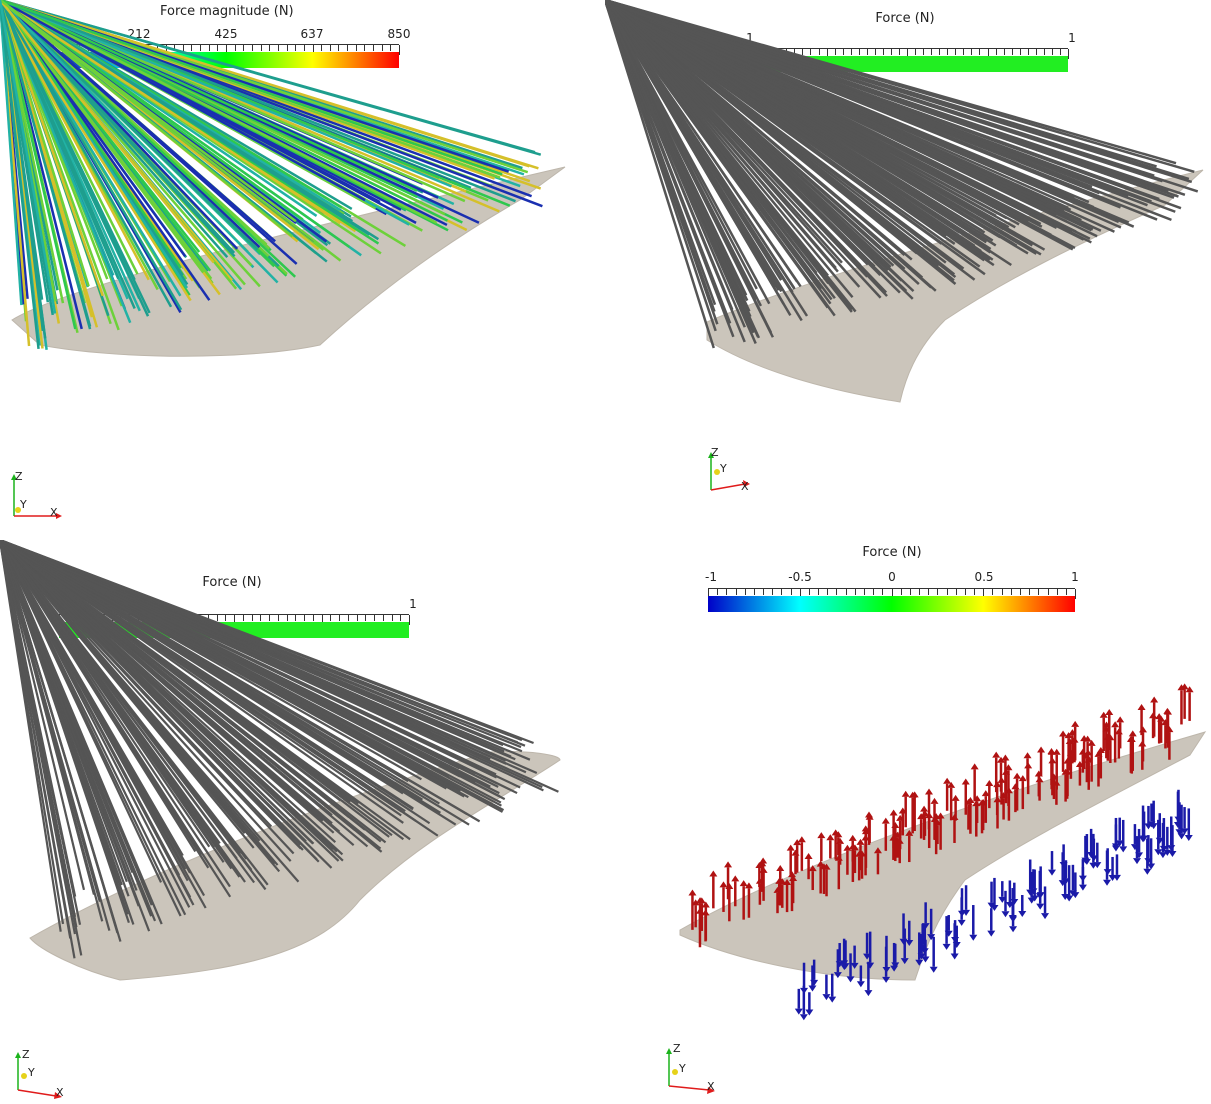  I want to click on colorbar-tick-label: 0.5, so click(984, 577).